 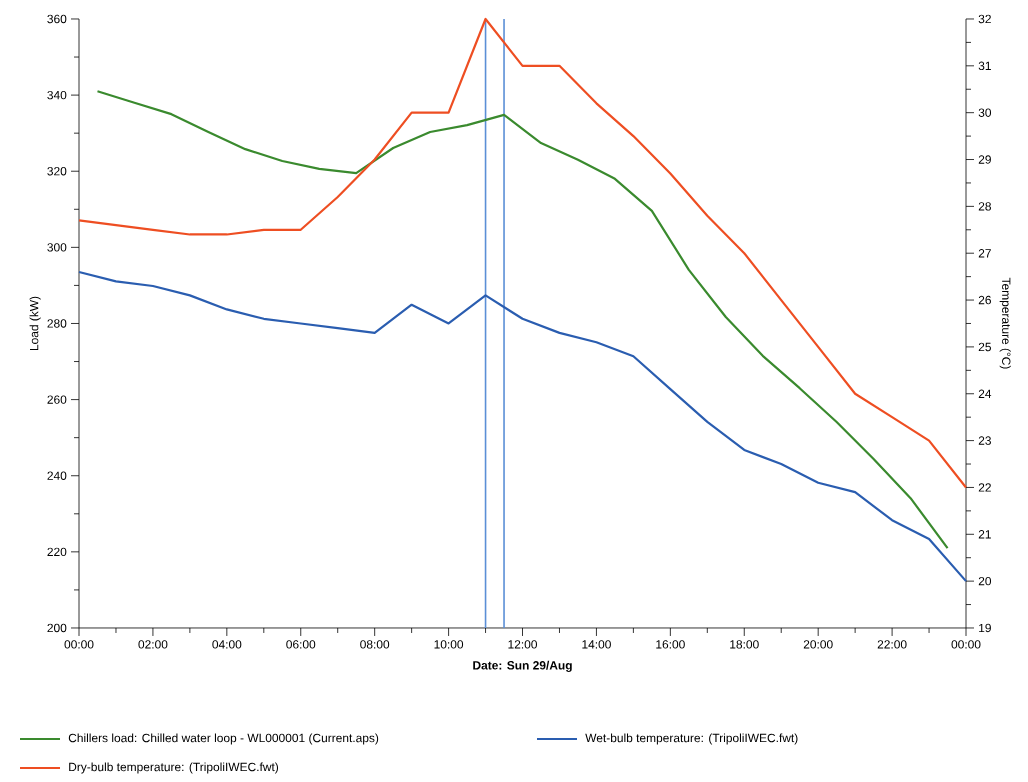 I want to click on y-tick-label: 360, so click(x=57, y=19).